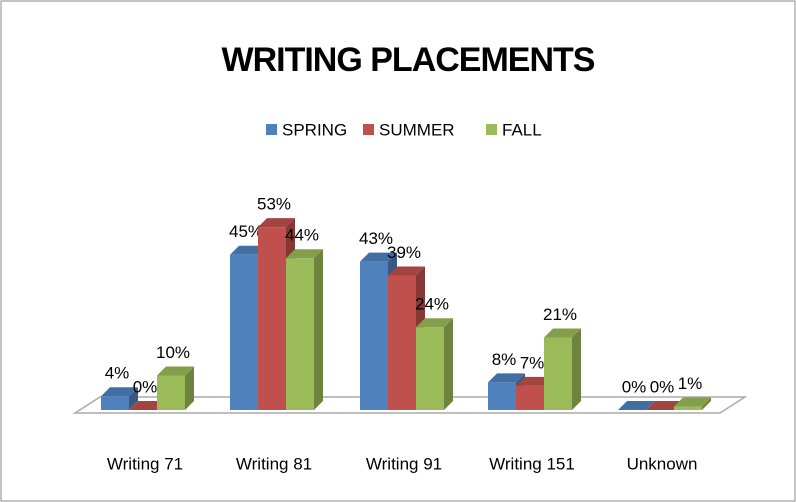 This screenshot has width=796, height=502. I want to click on data-label: 24%, so click(432, 304).